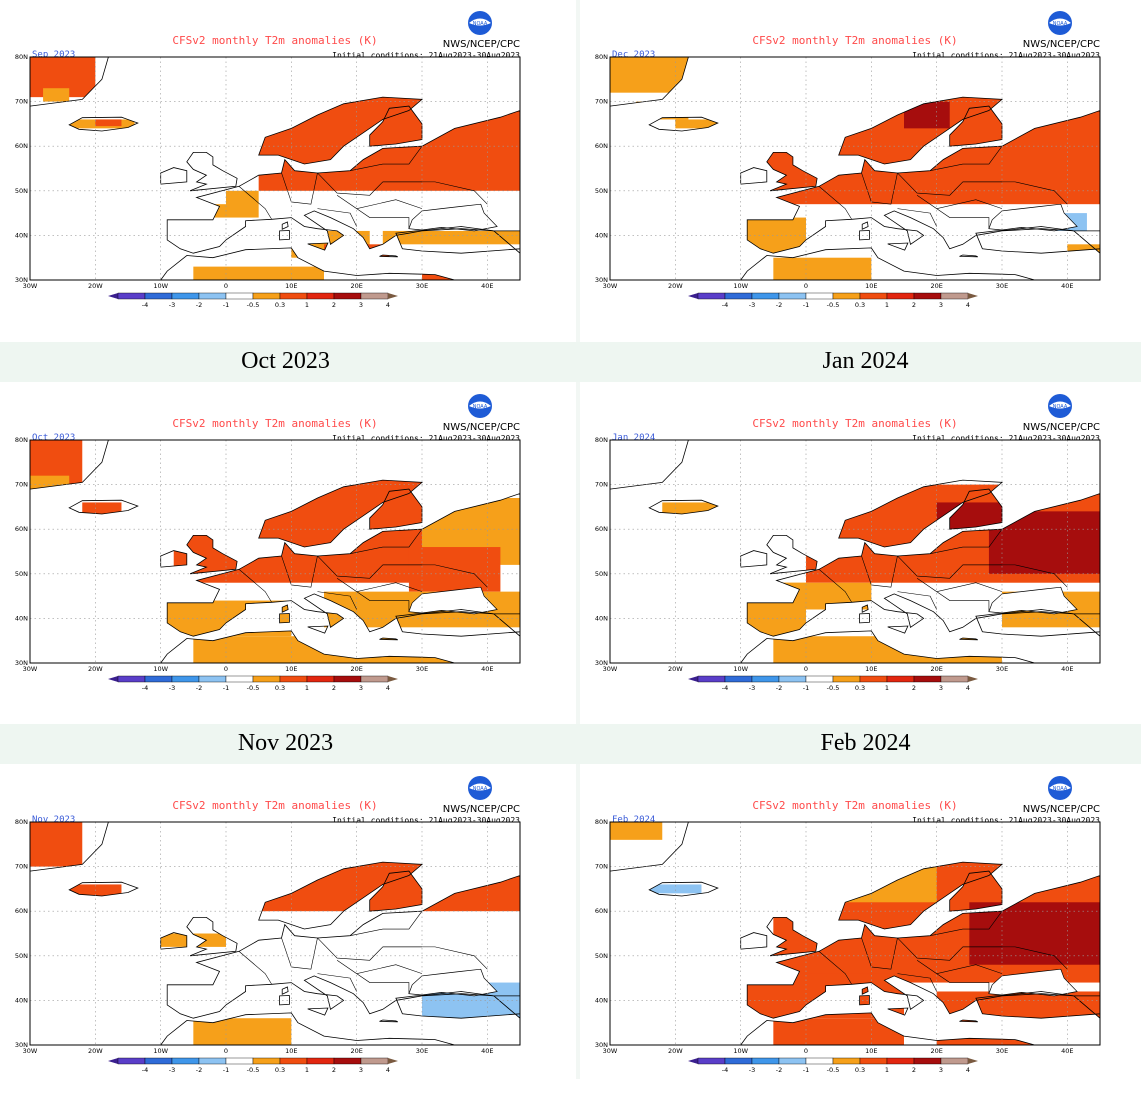 This screenshot has height=1105, width=1141. What do you see at coordinates (53, 438) in the screenshot?
I see `month-label: Oct 2023` at bounding box center [53, 438].